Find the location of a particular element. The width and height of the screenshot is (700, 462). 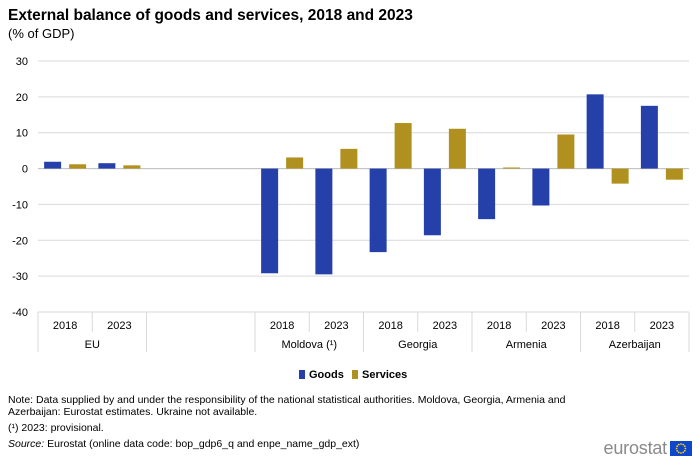

legend-swatch-services is located at coordinates (355, 374).